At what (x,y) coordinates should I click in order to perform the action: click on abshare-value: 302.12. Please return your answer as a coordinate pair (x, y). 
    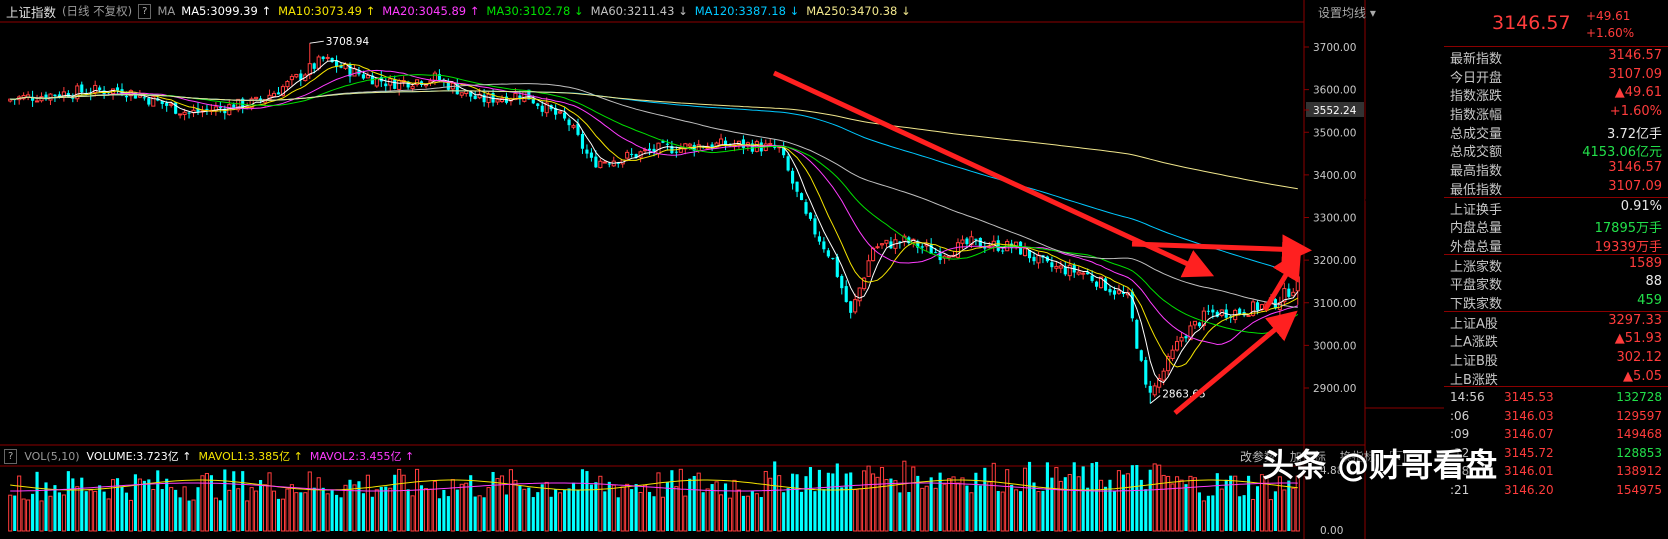
    Looking at the image, I should click on (1639, 357).